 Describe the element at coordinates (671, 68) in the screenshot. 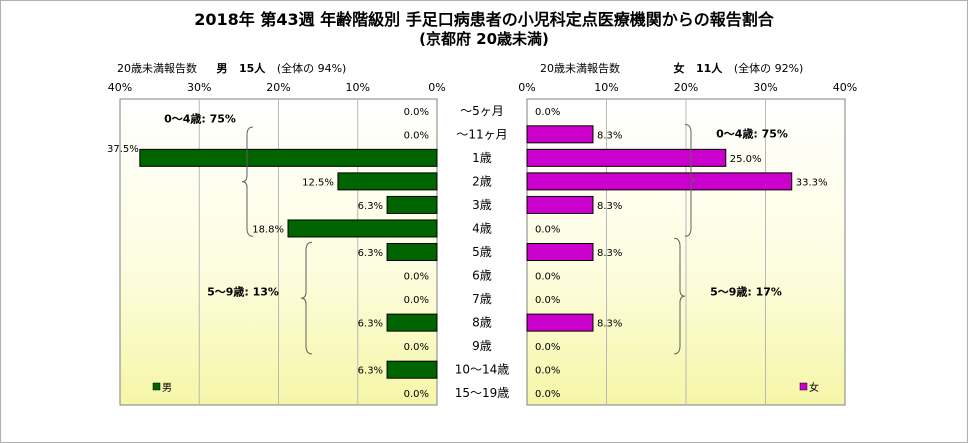

I see `female-header: 20歳未満報告数 女 11人 (全体の 92%)` at that location.